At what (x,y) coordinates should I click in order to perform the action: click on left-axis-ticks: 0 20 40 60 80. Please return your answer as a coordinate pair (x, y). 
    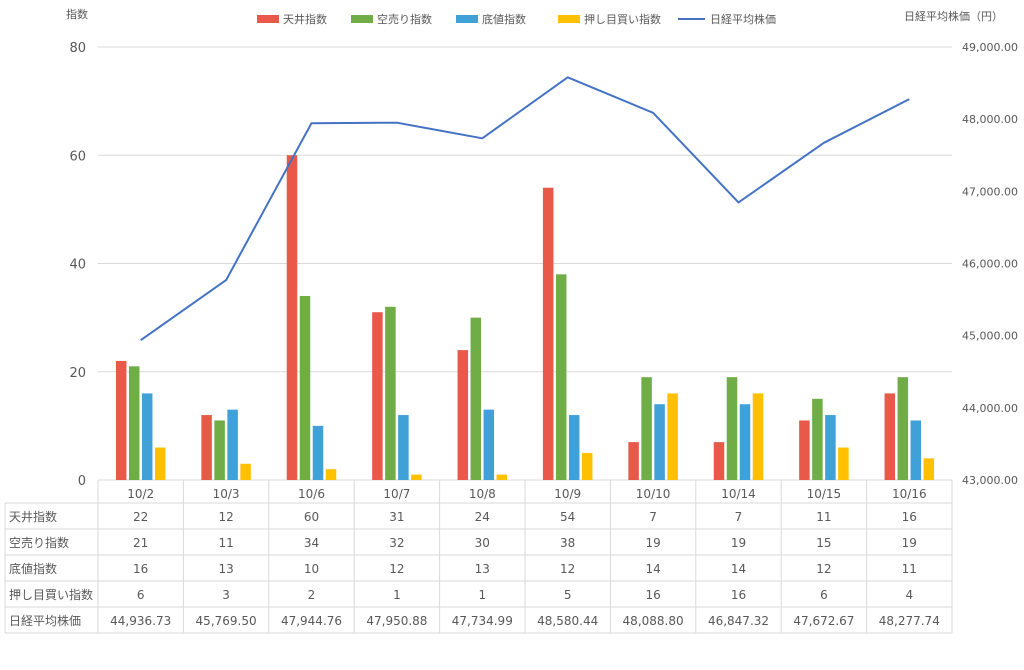
    Looking at the image, I should click on (77, 265).